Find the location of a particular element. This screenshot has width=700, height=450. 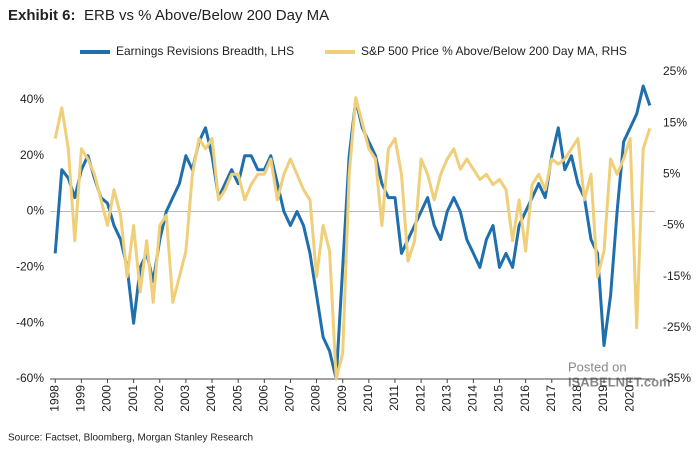

y-tick-label: -20% is located at coordinates (30, 267).